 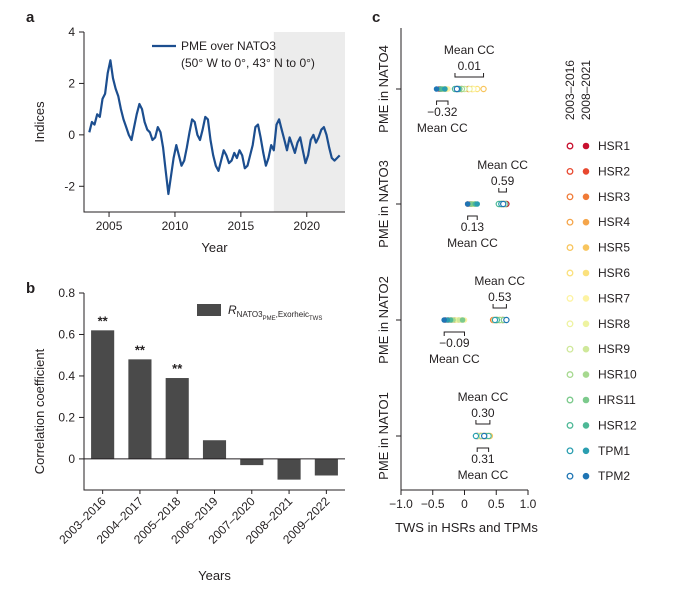 What do you see at coordinates (309, 122) in the screenshot?
I see `shaded-period` at bounding box center [309, 122].